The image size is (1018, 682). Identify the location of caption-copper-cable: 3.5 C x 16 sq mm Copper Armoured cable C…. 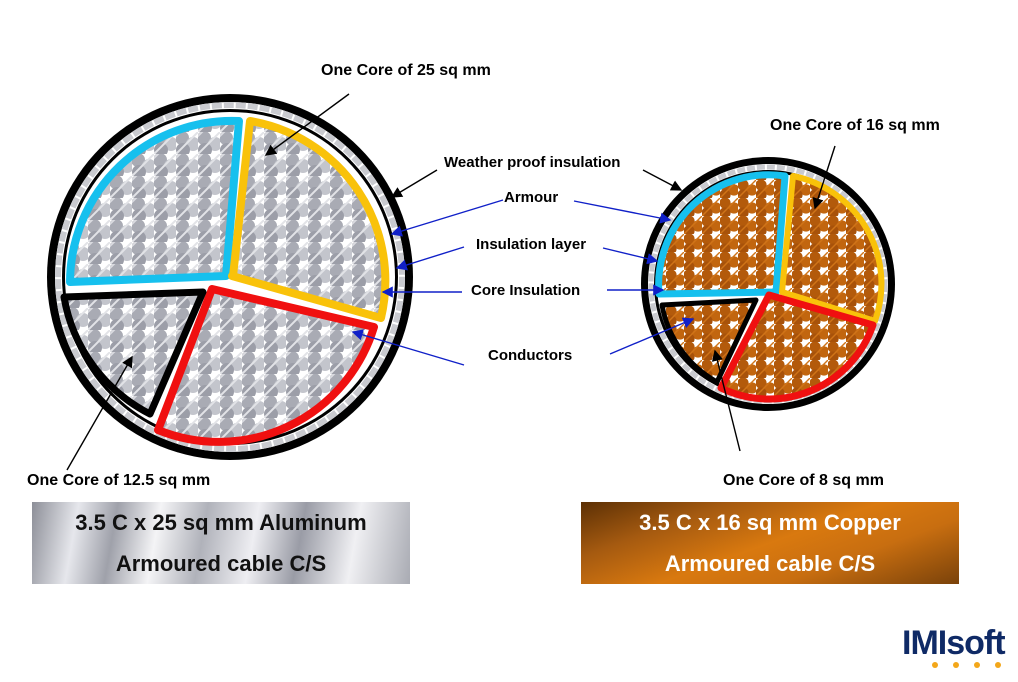
(770, 543).